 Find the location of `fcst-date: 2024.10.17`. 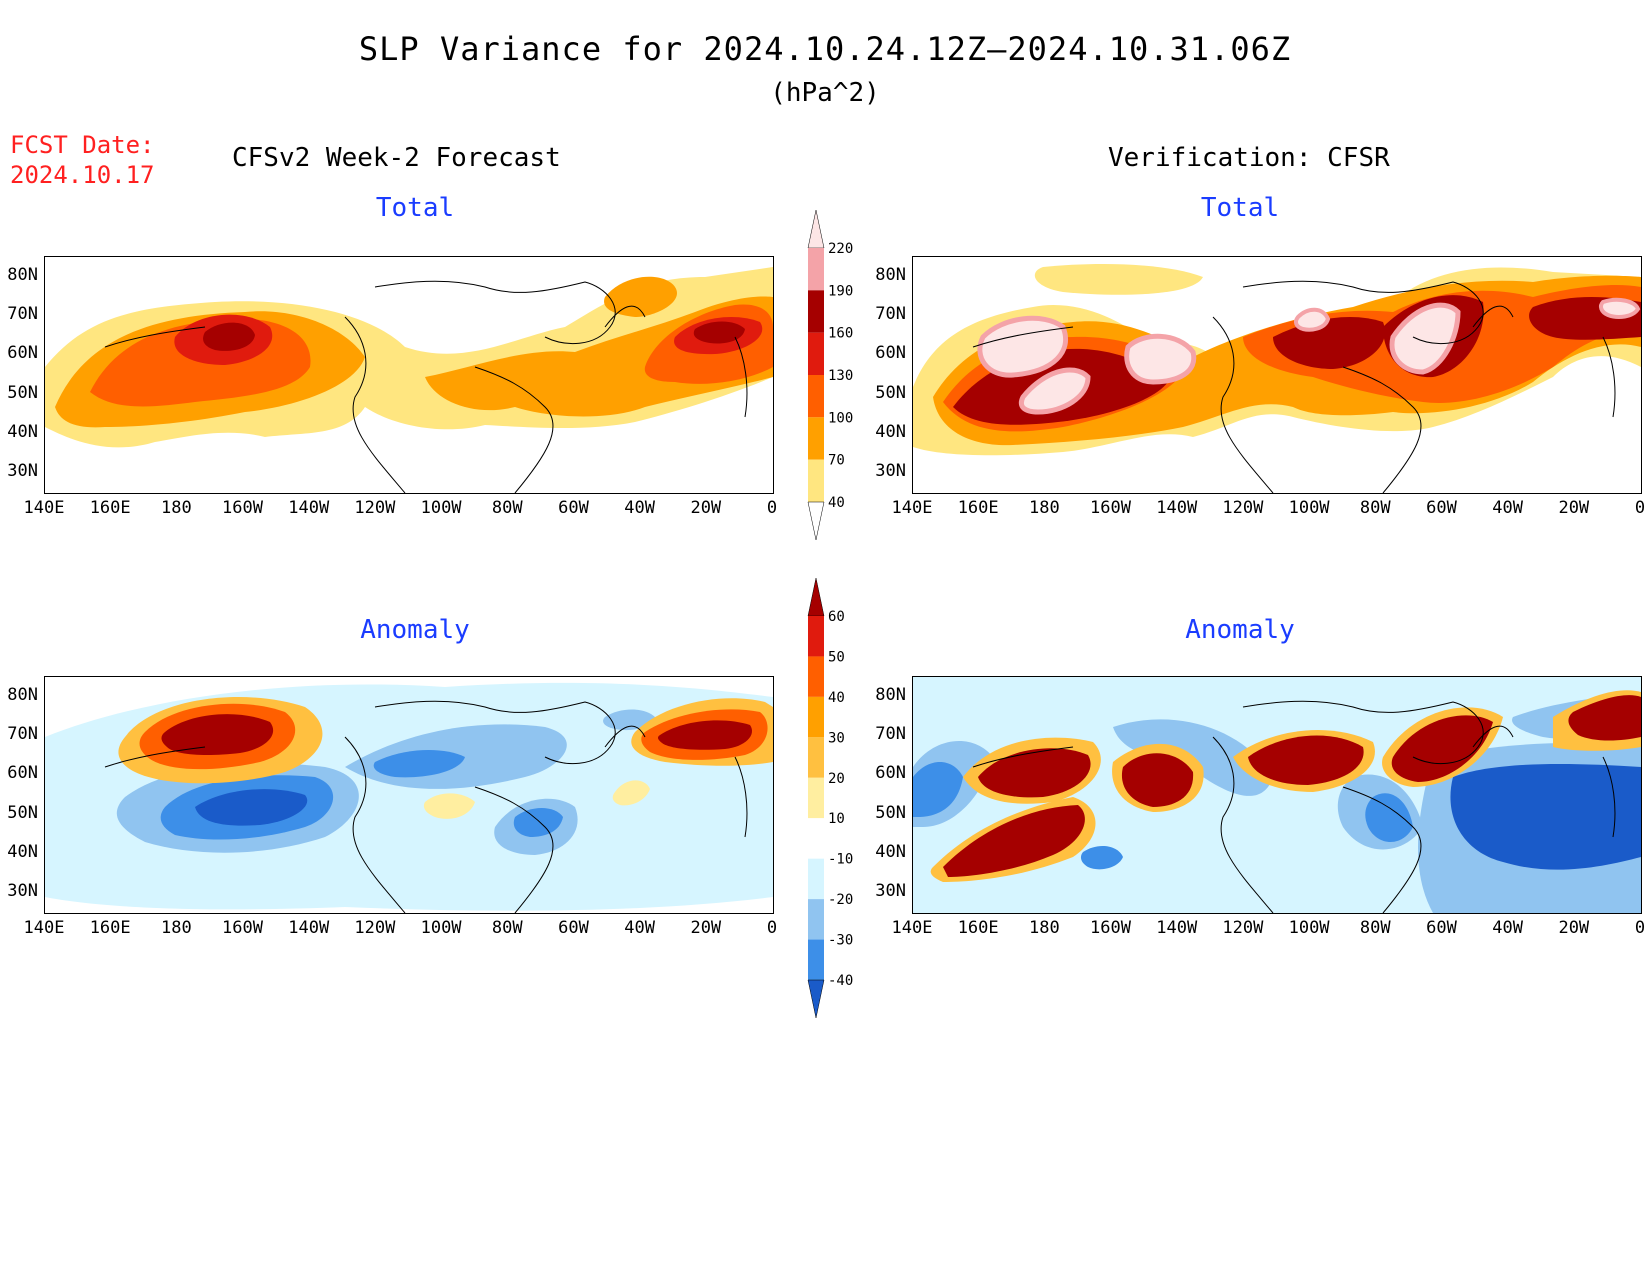

fcst-date: 2024.10.17 is located at coordinates (82, 175).